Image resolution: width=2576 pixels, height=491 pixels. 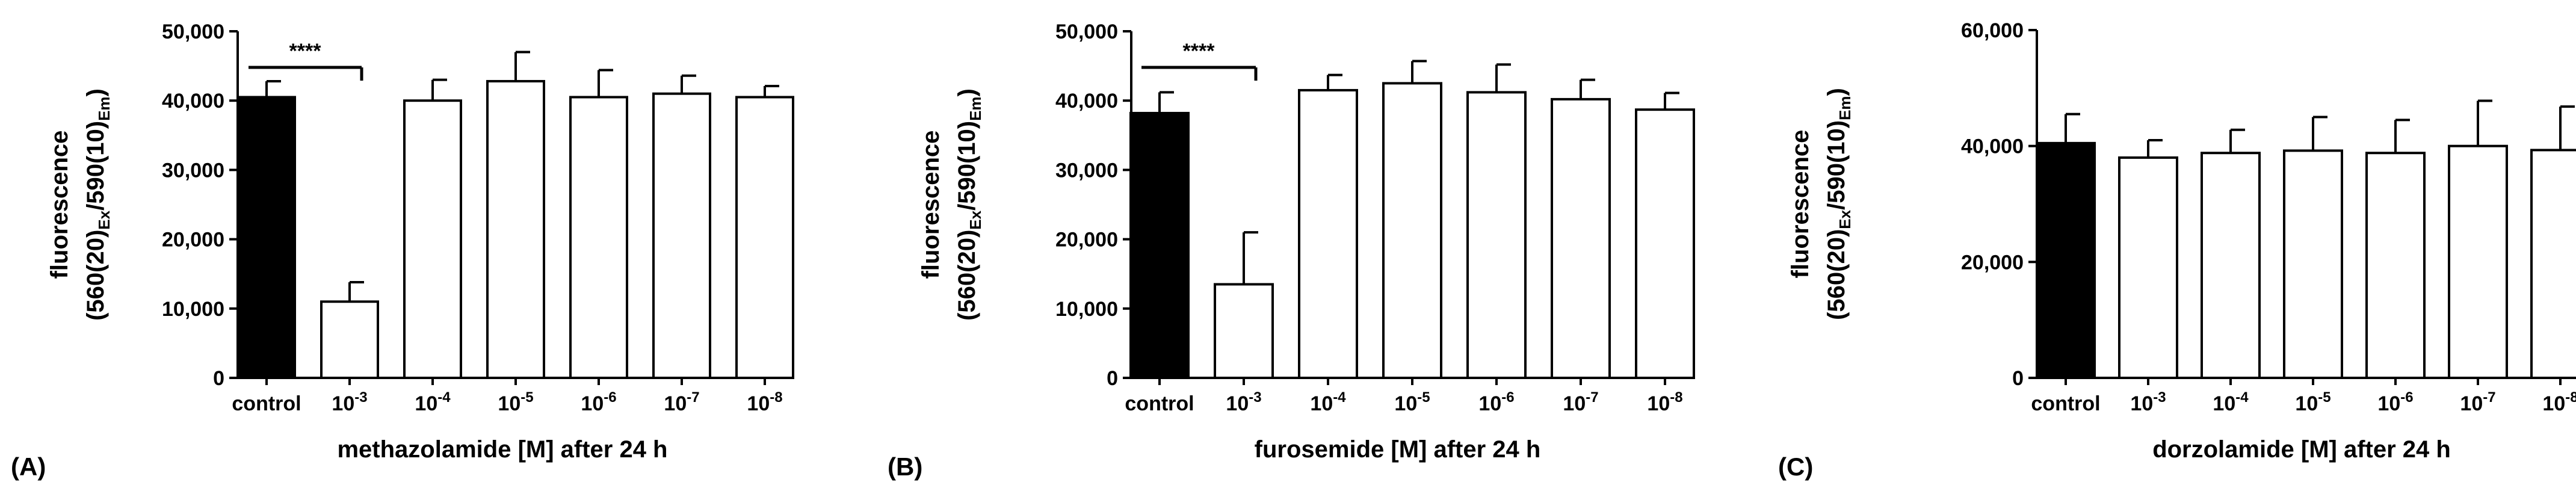 I want to click on x-axis-title: dorzolamide [M] after 24 h, so click(x=2301, y=449).